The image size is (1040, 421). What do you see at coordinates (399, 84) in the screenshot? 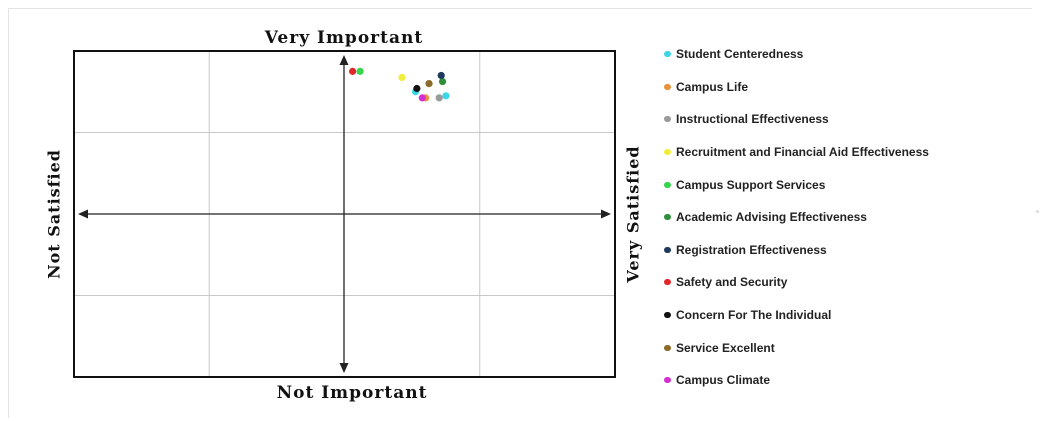
I see `data-points` at bounding box center [399, 84].